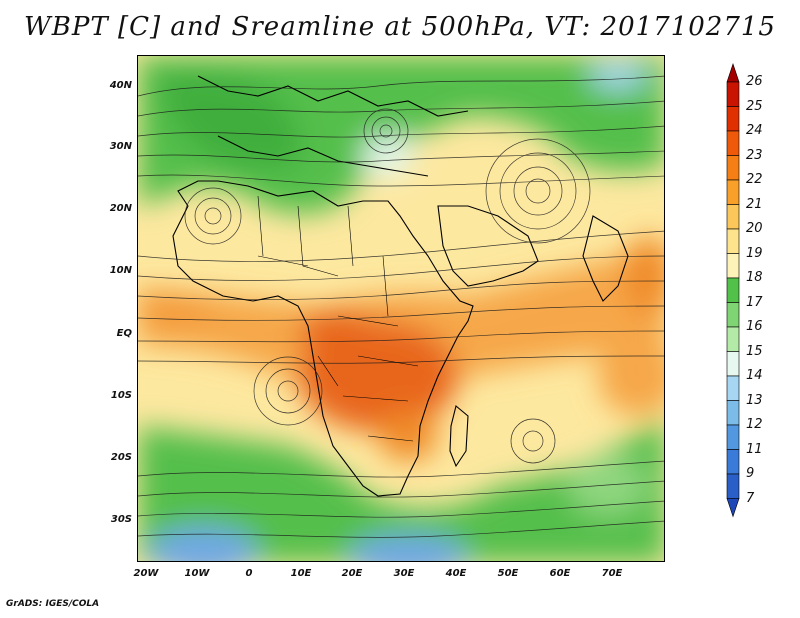  I want to click on lon-label-10w: 10W, so click(197, 573).